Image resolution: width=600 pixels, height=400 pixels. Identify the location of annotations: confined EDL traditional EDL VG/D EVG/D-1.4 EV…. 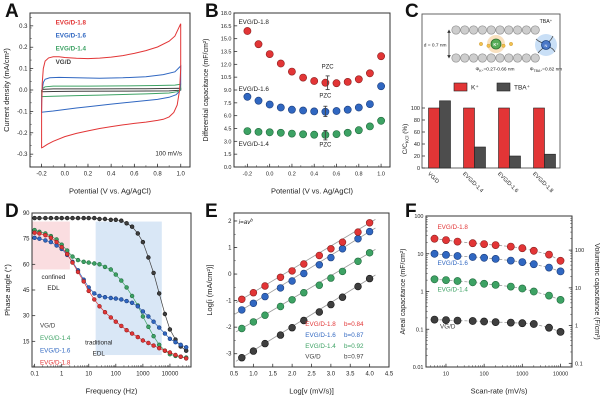
(76, 320).